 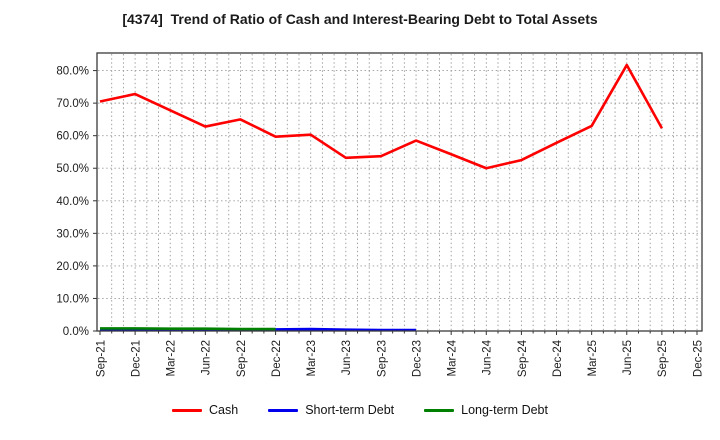 I want to click on y-tick-label: 30.0%, so click(x=72, y=234).